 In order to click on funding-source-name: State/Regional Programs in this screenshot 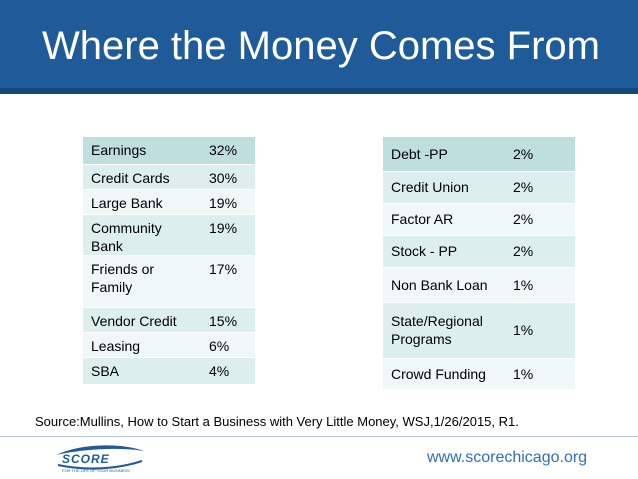, I will do `click(444, 330)`.